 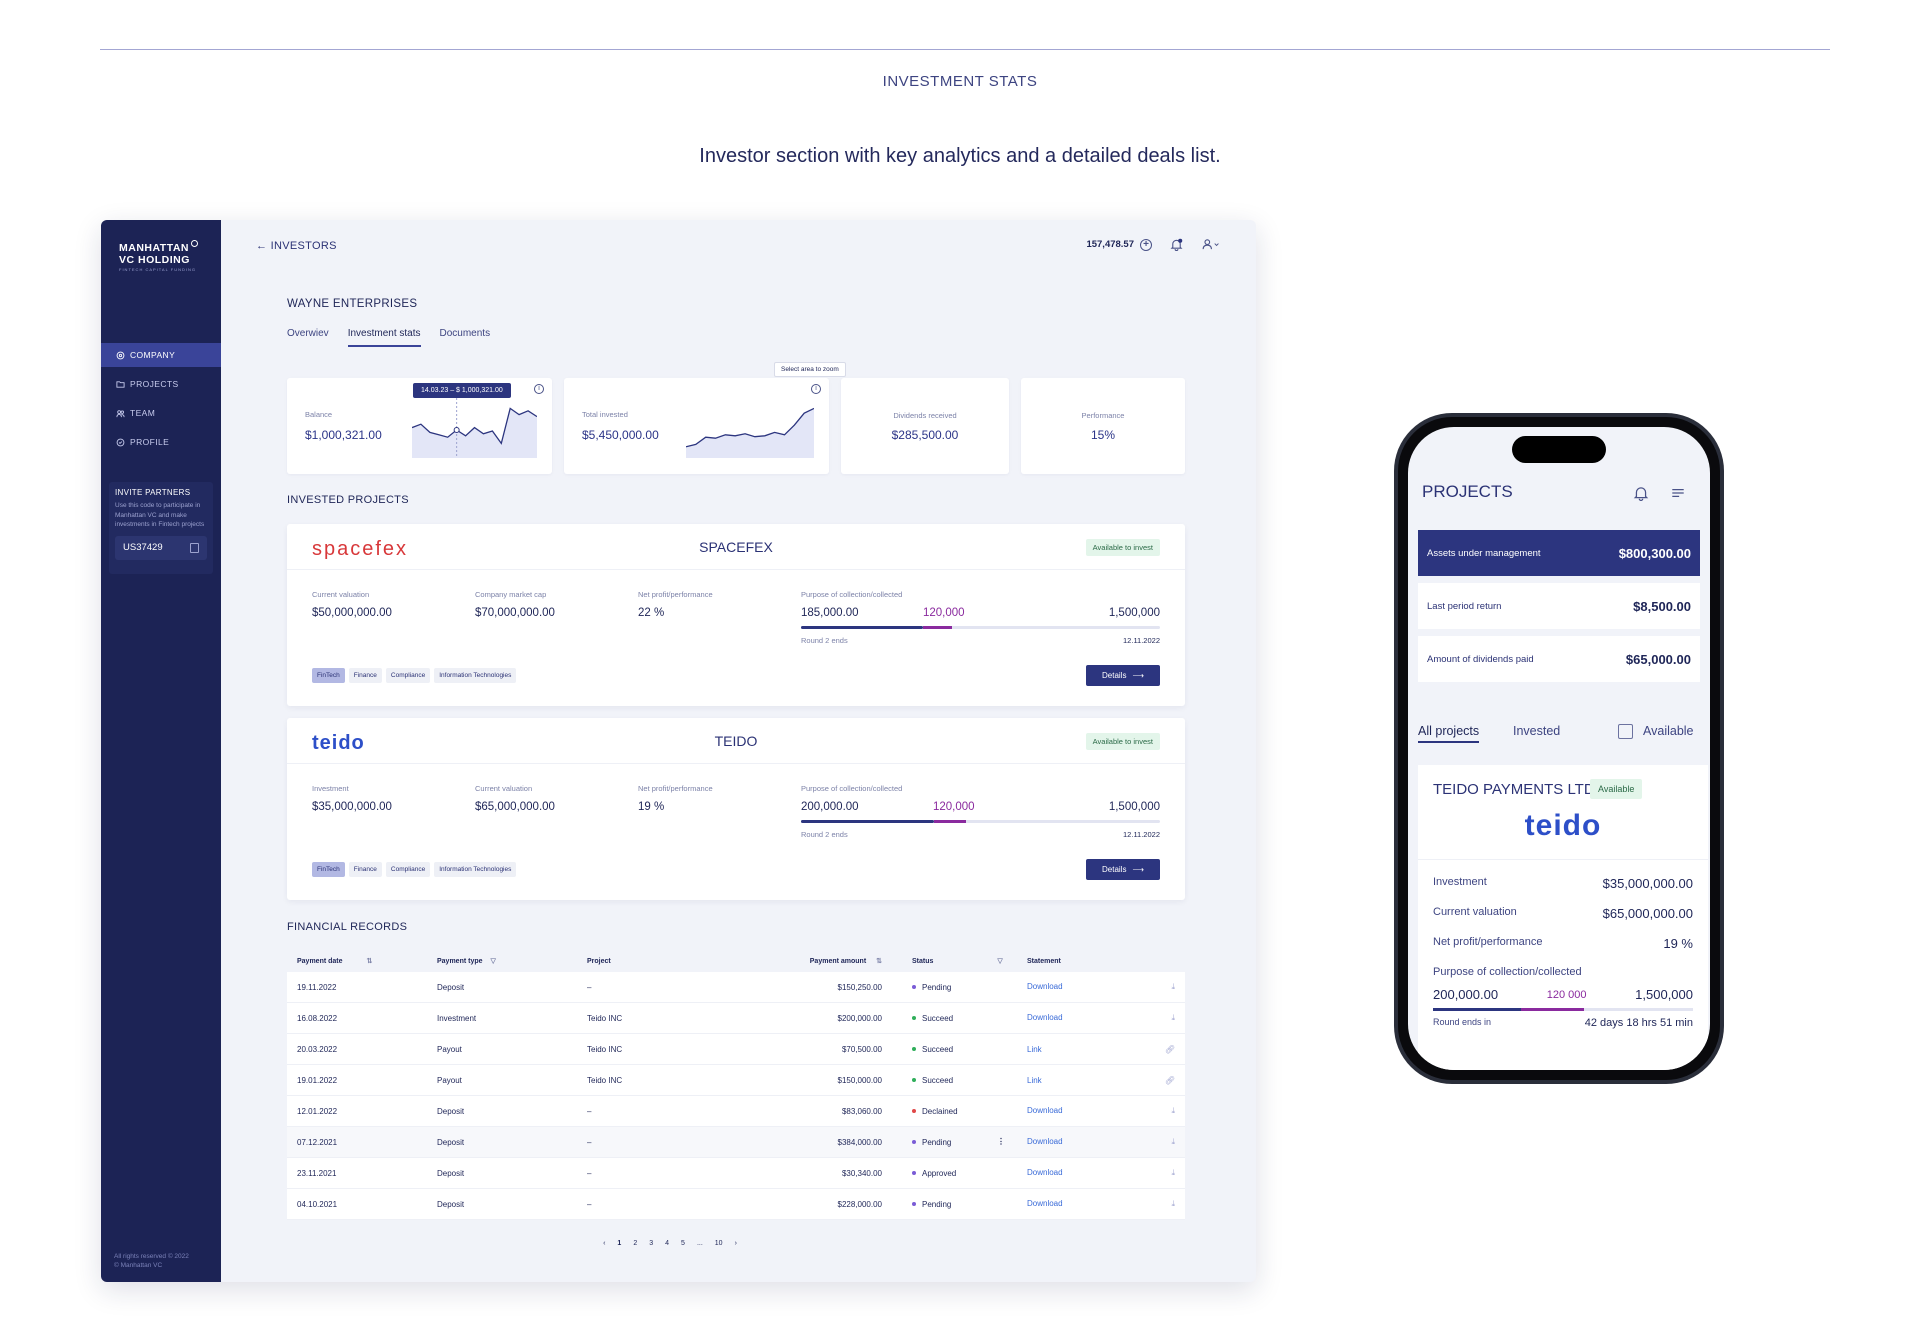 What do you see at coordinates (1122, 547) in the screenshot?
I see `availability-badge: Available to invest` at bounding box center [1122, 547].